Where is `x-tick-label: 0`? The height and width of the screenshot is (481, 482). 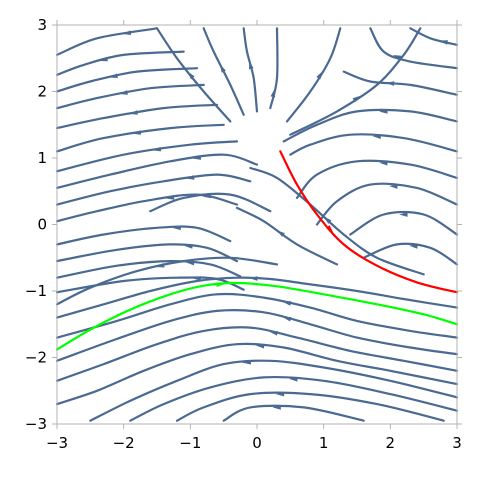
x-tick-label: 0 is located at coordinates (257, 443).